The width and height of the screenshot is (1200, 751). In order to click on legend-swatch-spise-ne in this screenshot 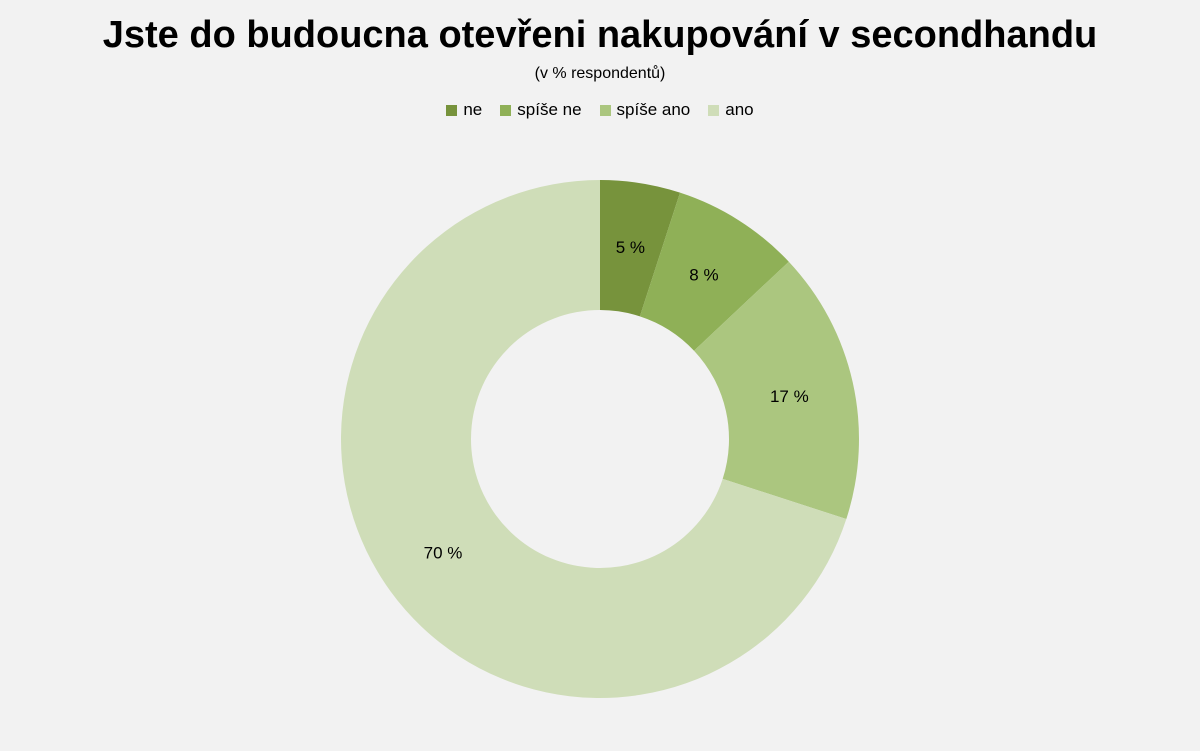, I will do `click(506, 110)`.